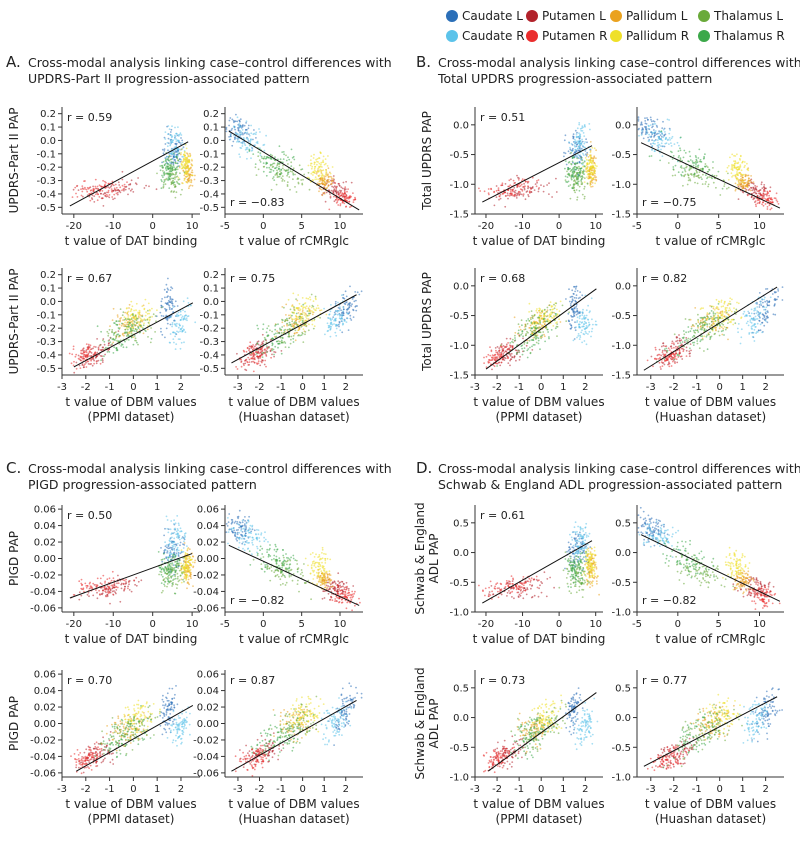 The width and height of the screenshot is (800, 843). What do you see at coordinates (748, 16) in the screenshot?
I see `legend-label: Thalamus L` at bounding box center [748, 16].